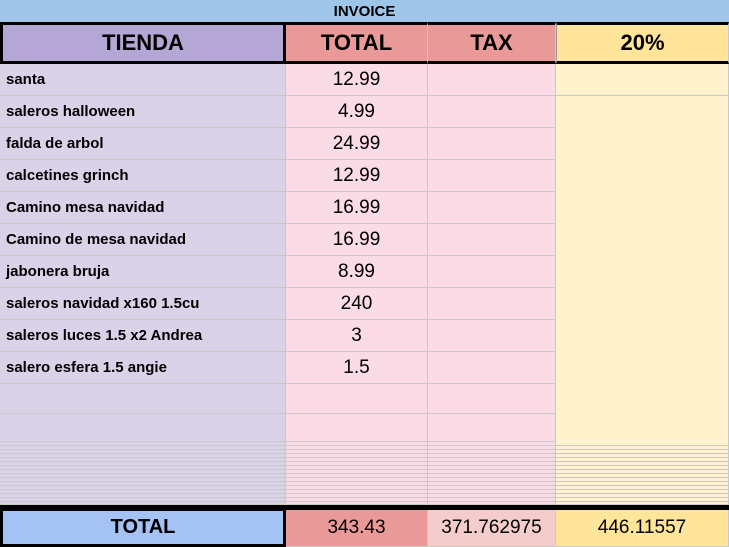  I want to click on header-cell: 20%, so click(642, 43).